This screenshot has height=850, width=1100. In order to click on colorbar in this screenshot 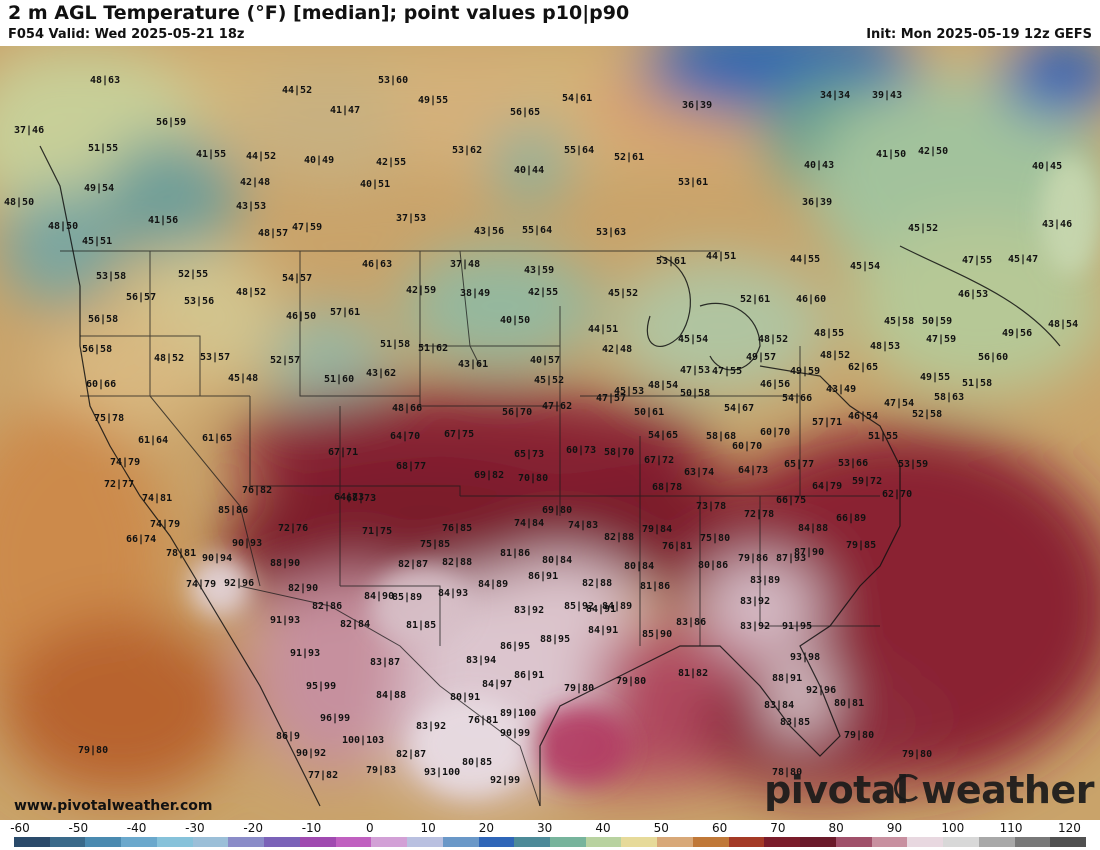, I will do `click(550, 842)`.